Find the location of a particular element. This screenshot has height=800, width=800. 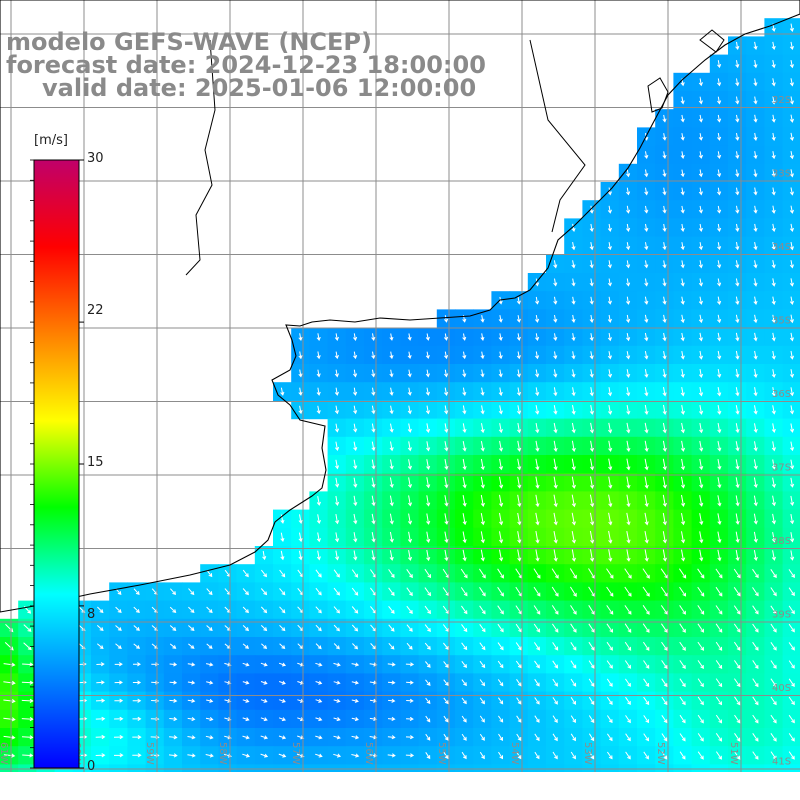

lon-label: 59W is located at coordinates (149, 753).